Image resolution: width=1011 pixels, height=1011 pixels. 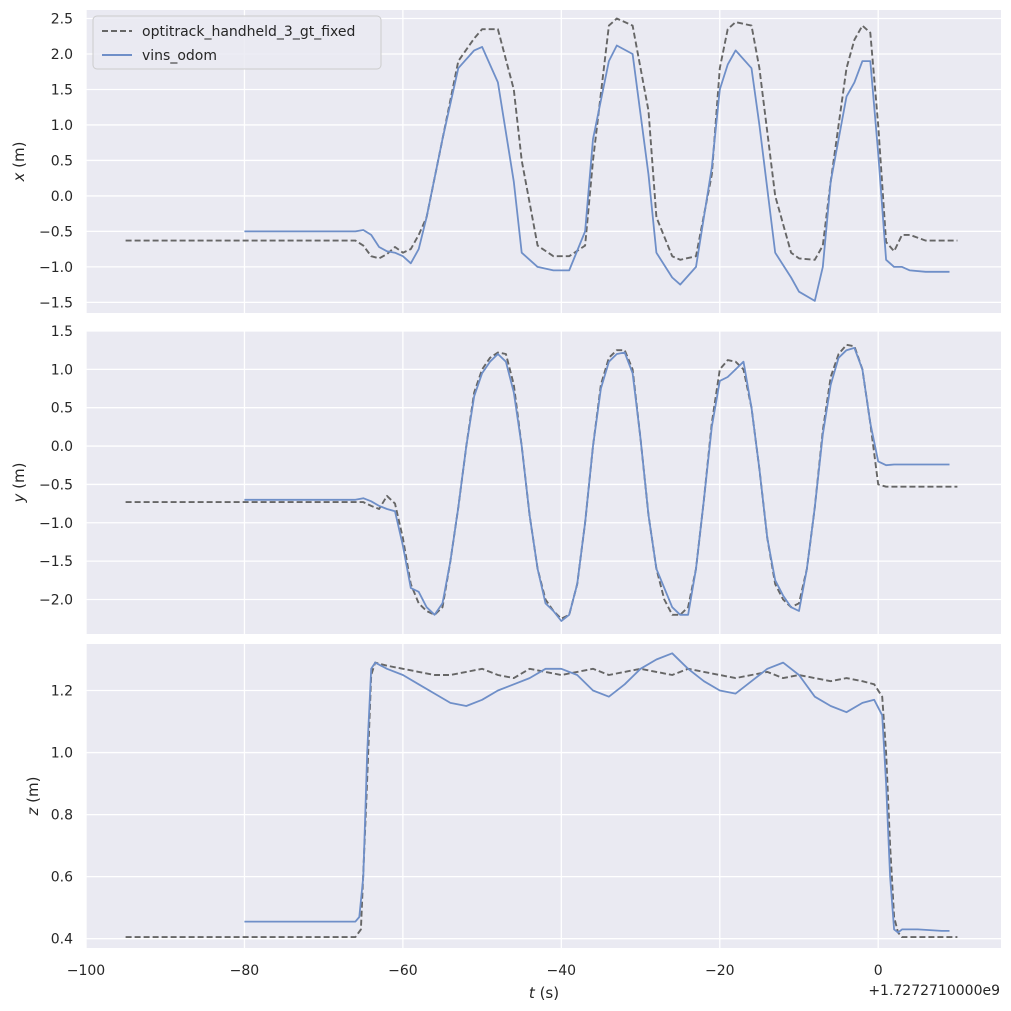 What do you see at coordinates (248, 32) in the screenshot?
I see `legend-label: optitrack_handheld_3_gt_fixed` at bounding box center [248, 32].